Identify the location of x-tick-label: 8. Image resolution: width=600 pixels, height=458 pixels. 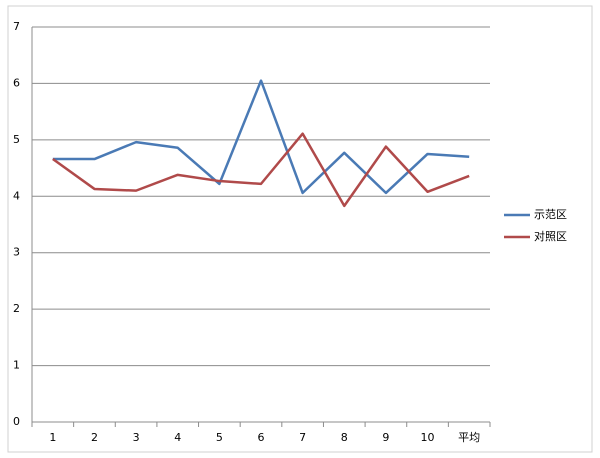
(344, 437).